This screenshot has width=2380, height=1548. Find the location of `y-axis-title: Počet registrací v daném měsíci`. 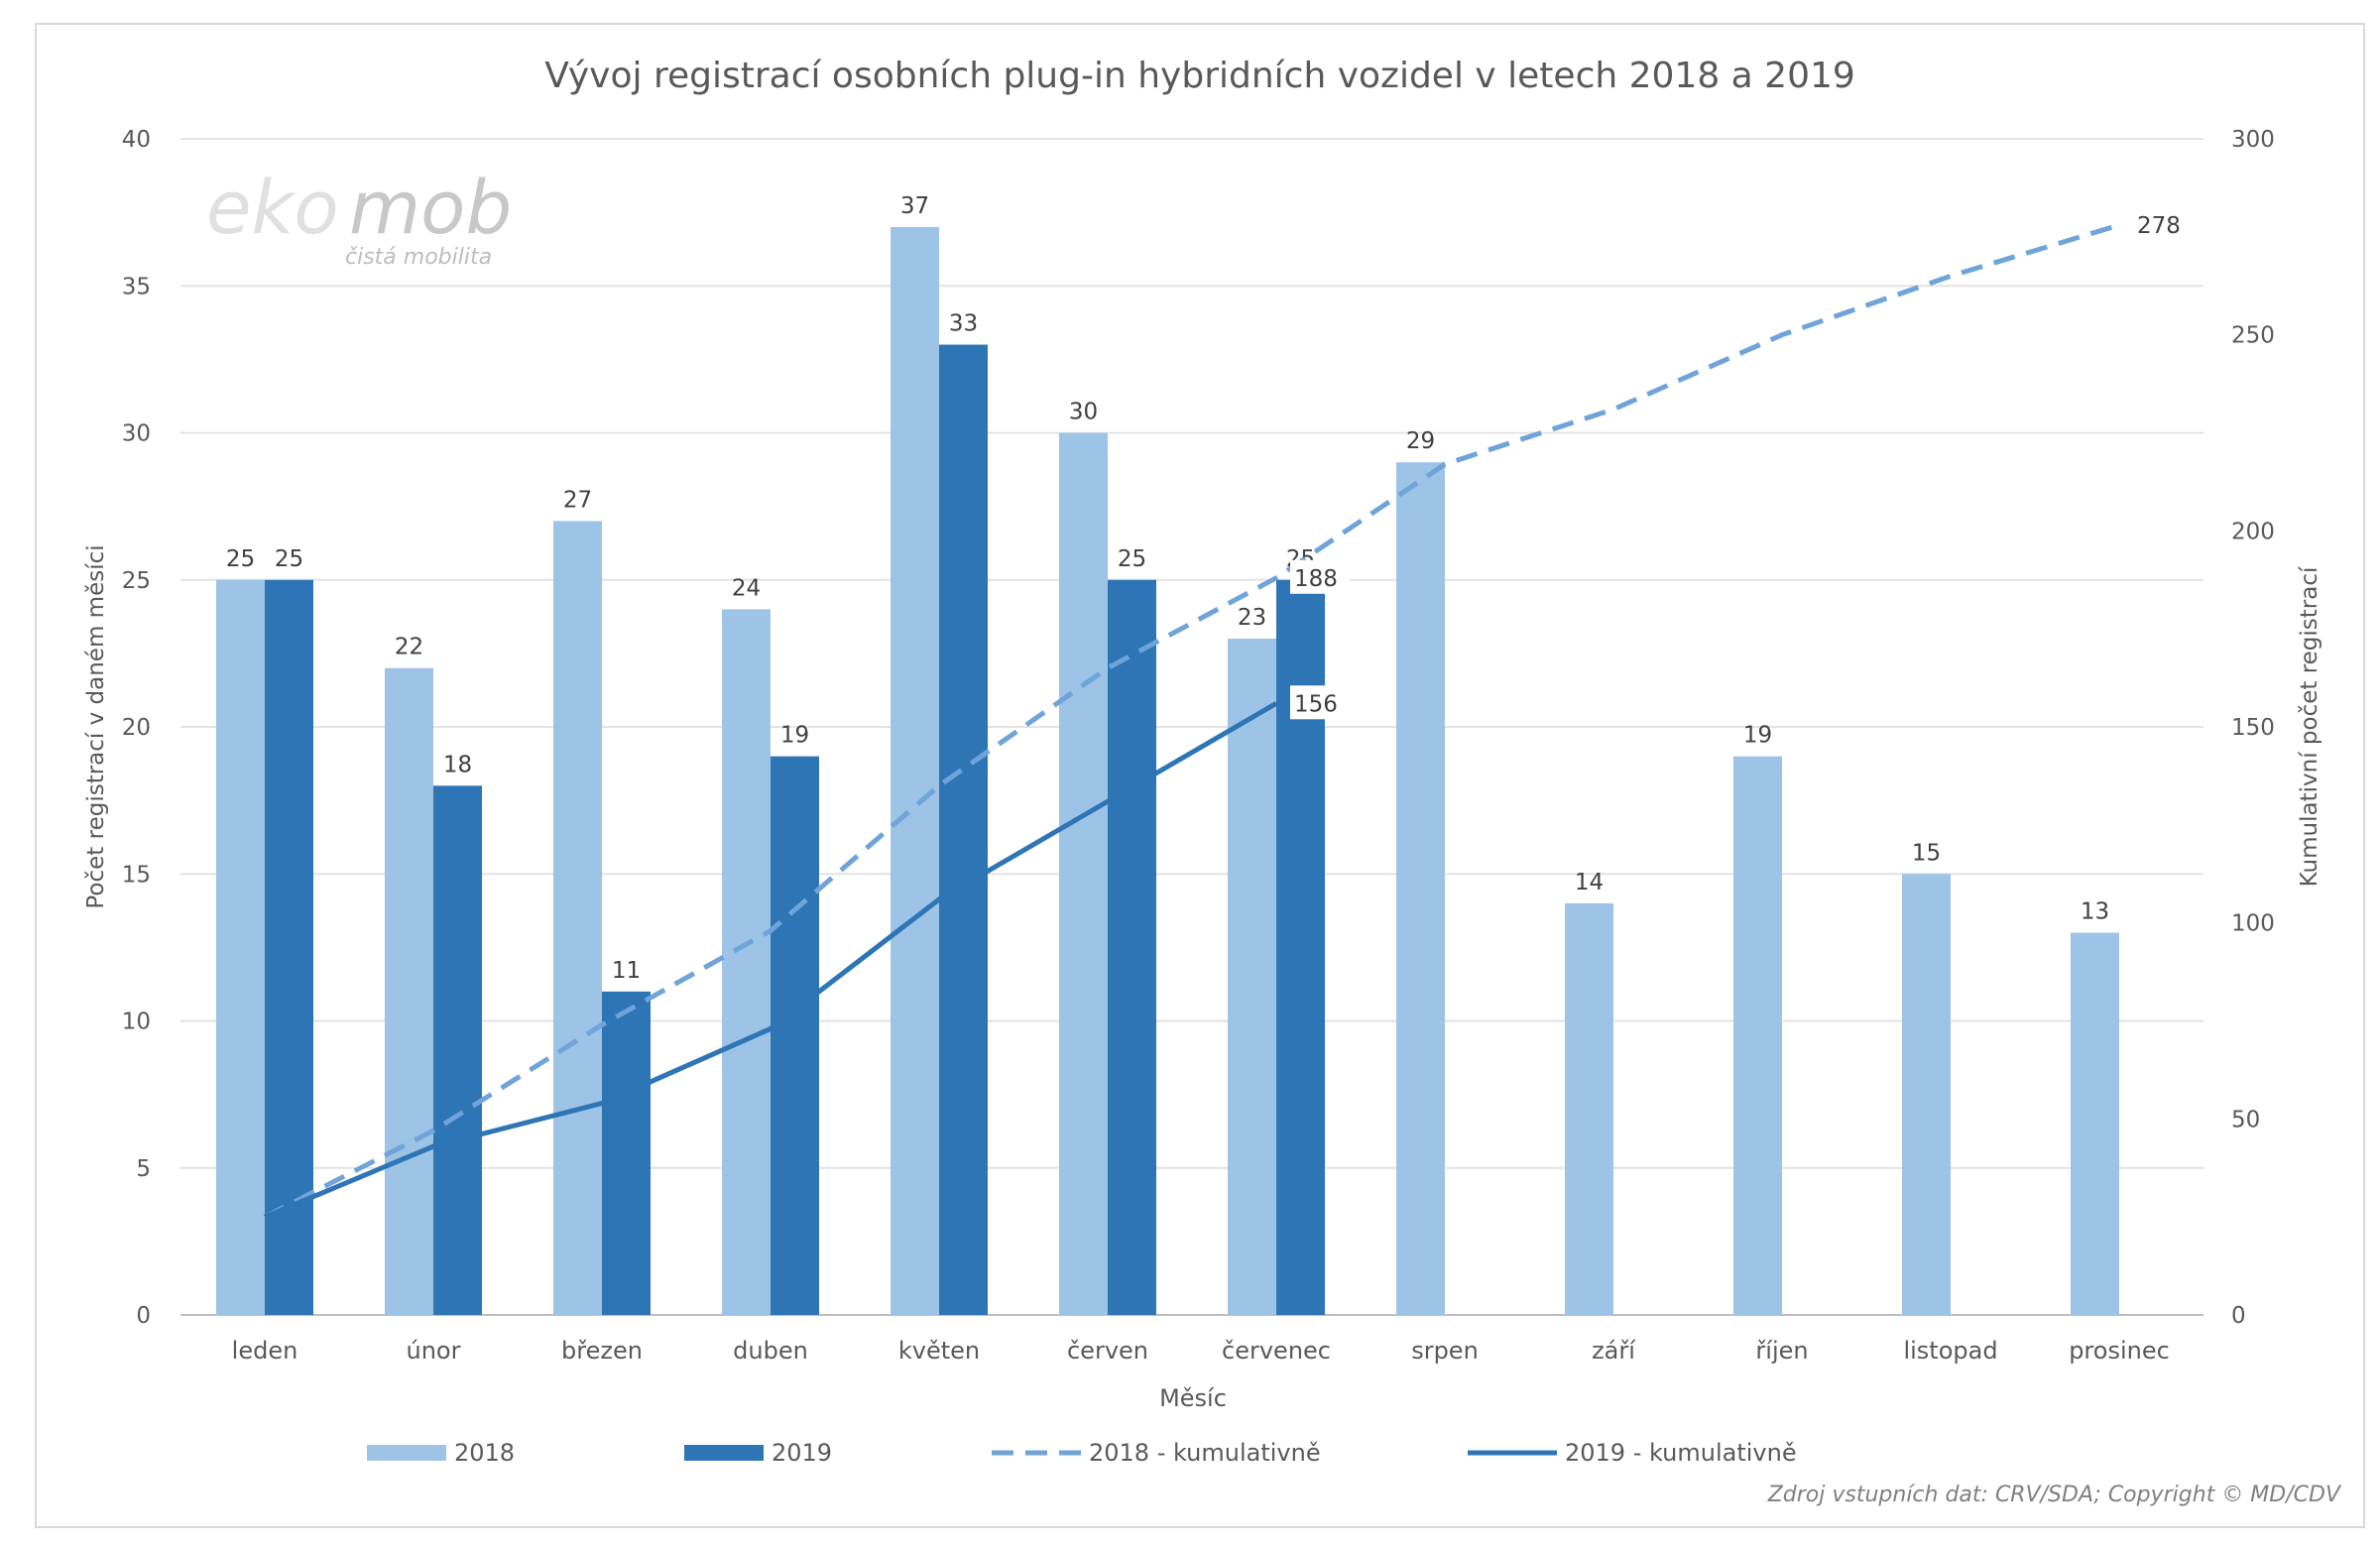

y-axis-title: Počet registrací v daném měsíci is located at coordinates (96, 726).